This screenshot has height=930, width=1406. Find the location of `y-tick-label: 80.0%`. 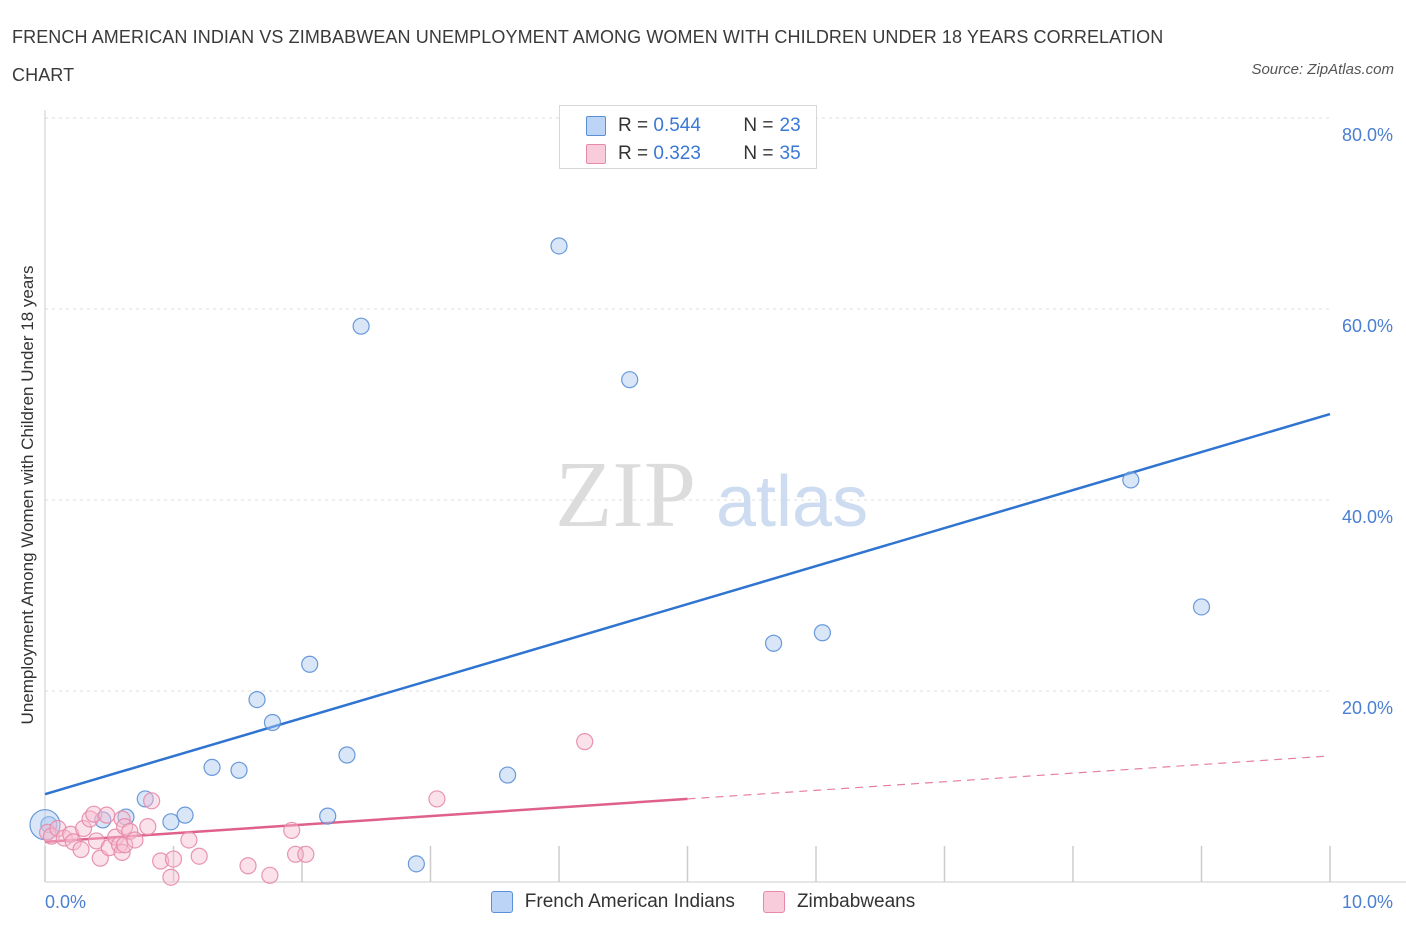

y-tick-label: 80.0% is located at coordinates (1367, 135).